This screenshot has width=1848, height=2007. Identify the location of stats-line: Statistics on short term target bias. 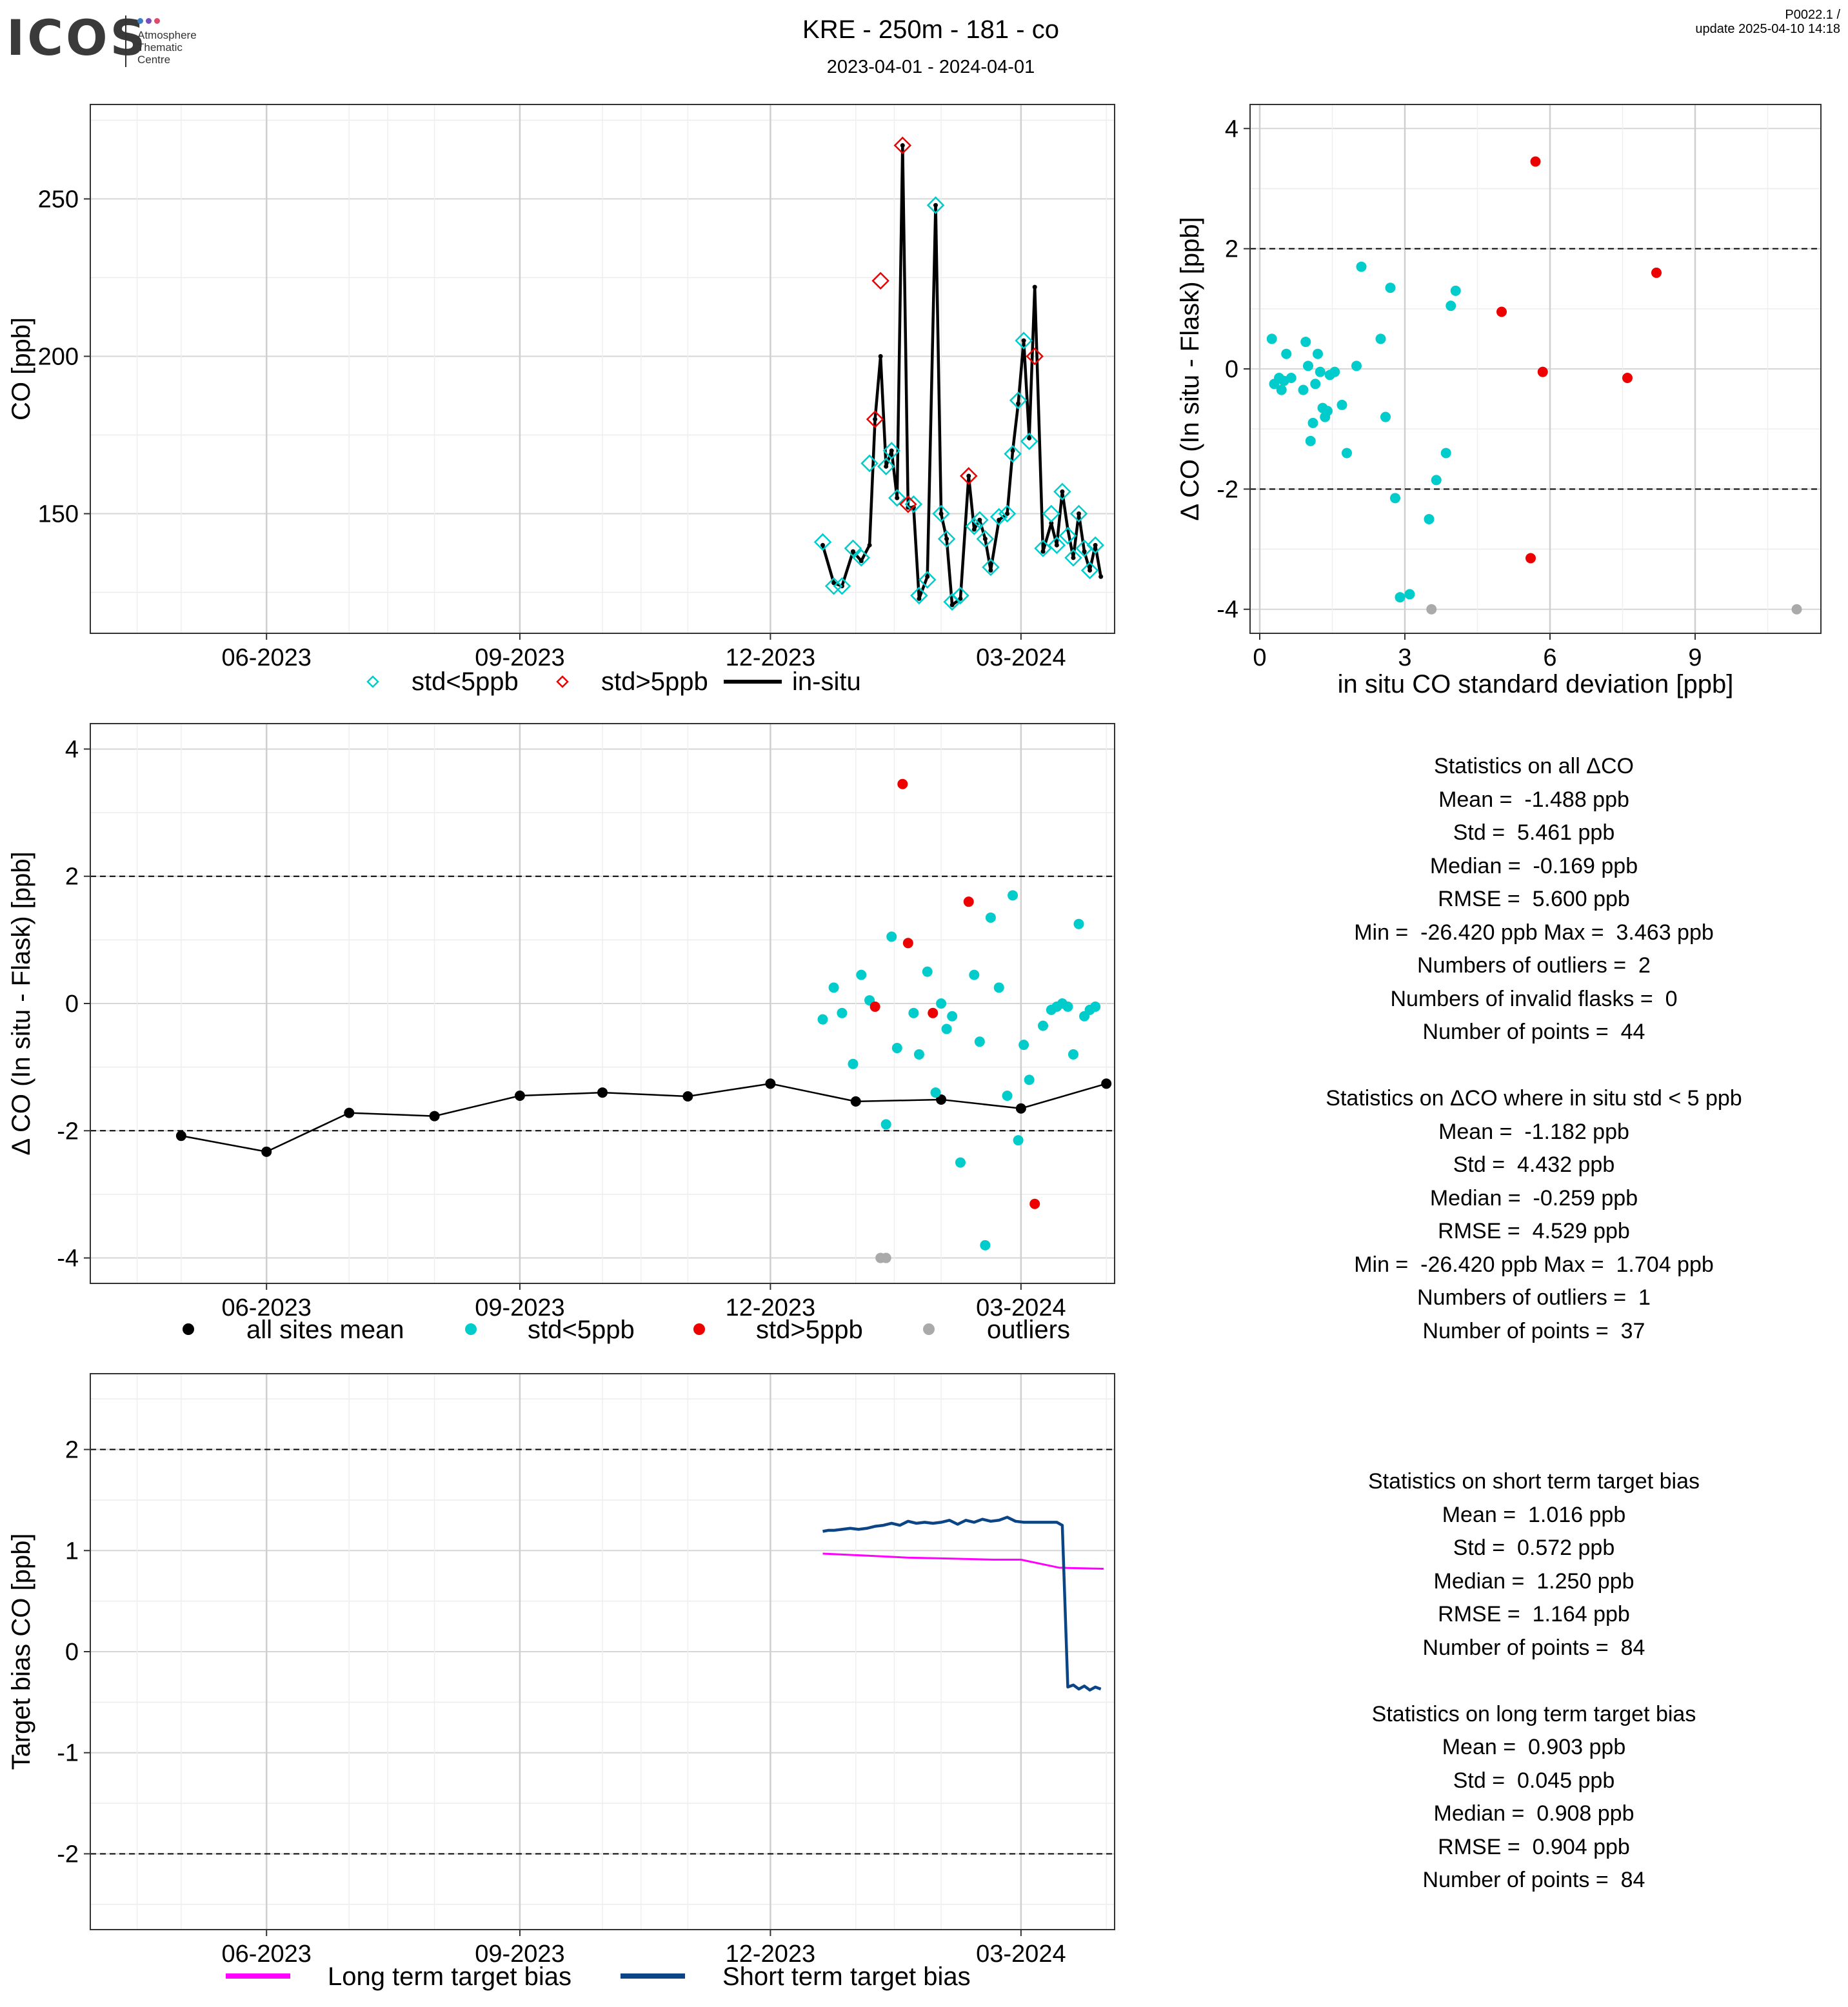
(1534, 1482).